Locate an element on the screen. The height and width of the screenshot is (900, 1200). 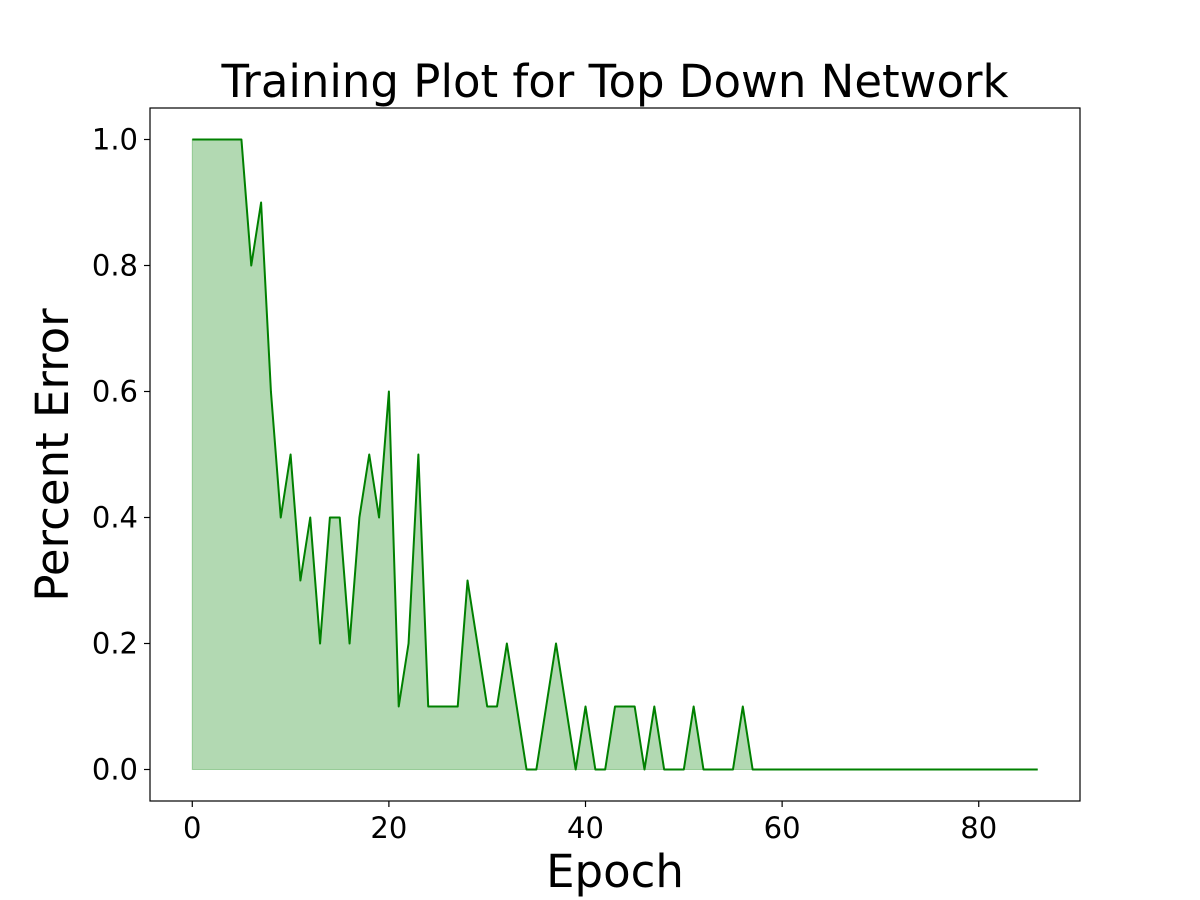
x-tick-label: 20 is located at coordinates (388, 828).